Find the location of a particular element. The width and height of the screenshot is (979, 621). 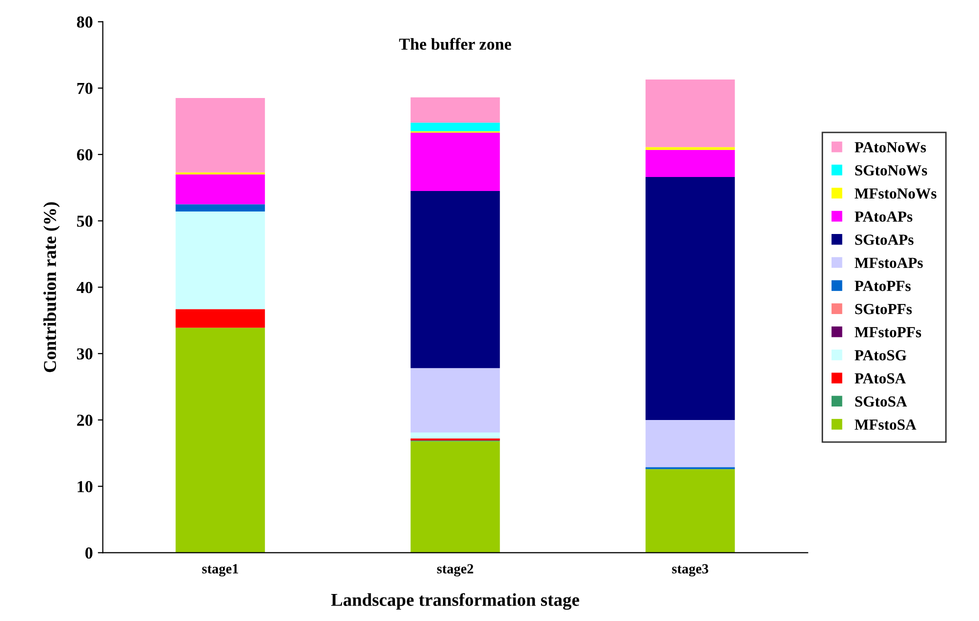

legend-label: SGtoNoWs is located at coordinates (891, 170).